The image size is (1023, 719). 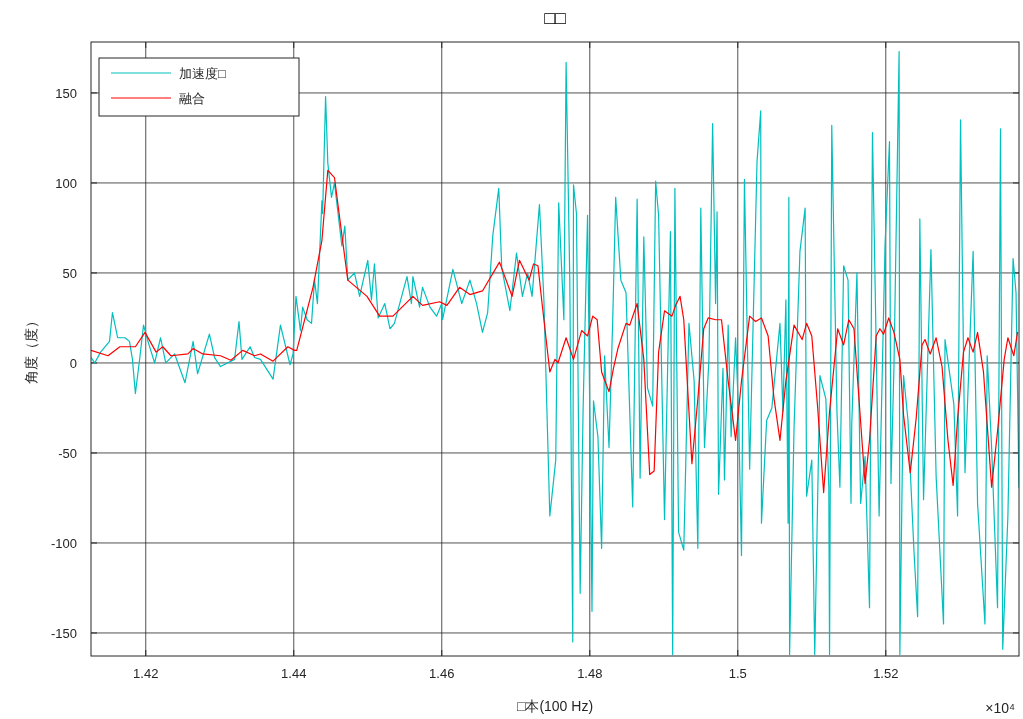 I want to click on text: ×10⁴, so click(x=1000, y=708).